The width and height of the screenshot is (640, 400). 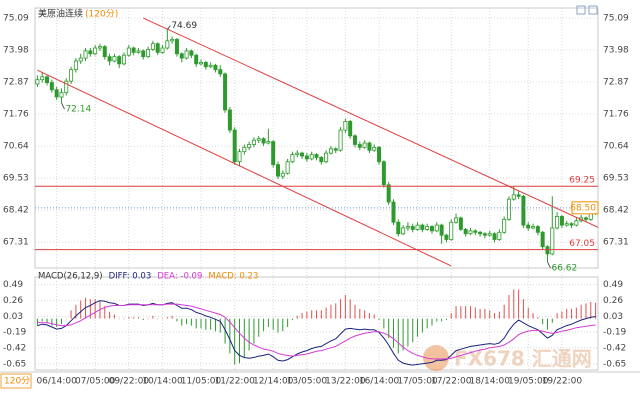 I want to click on dea-line, so click(x=316, y=331).